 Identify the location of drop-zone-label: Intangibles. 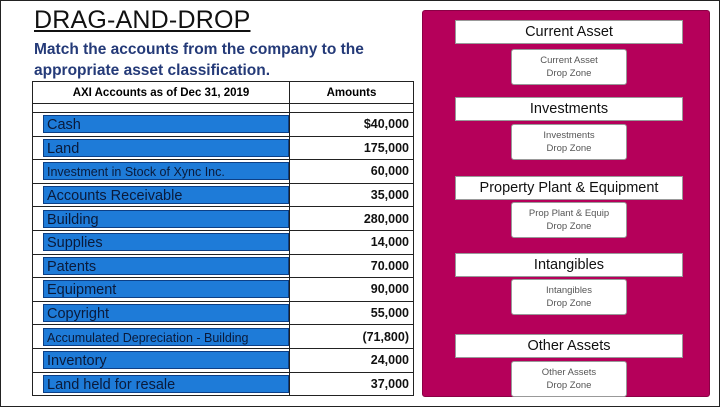
(569, 290).